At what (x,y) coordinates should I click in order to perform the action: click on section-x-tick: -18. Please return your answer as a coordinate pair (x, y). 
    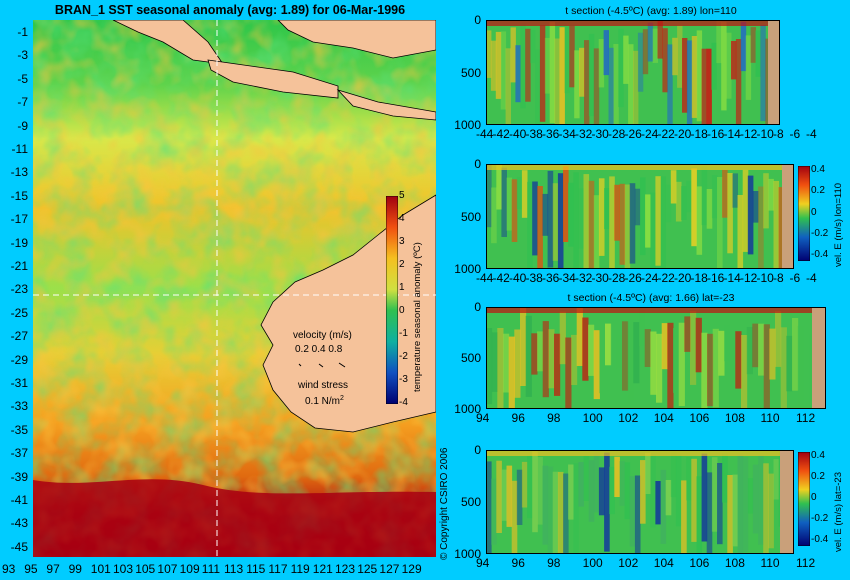
    Looking at the image, I should click on (699, 278).